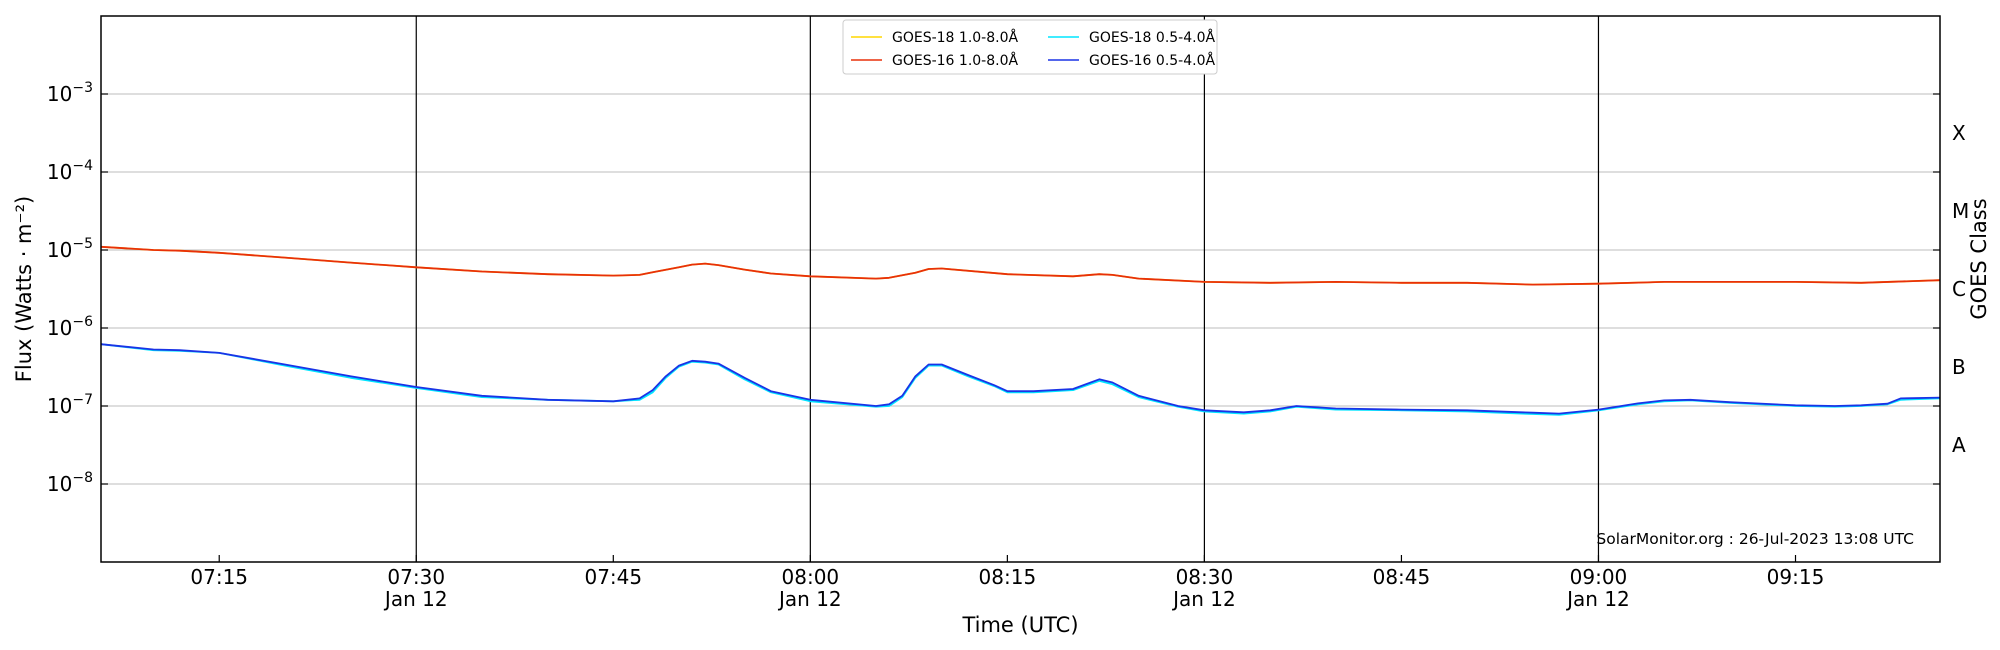 The height and width of the screenshot is (650, 2000). What do you see at coordinates (1959, 133) in the screenshot?
I see `goes-class-label: X` at bounding box center [1959, 133].